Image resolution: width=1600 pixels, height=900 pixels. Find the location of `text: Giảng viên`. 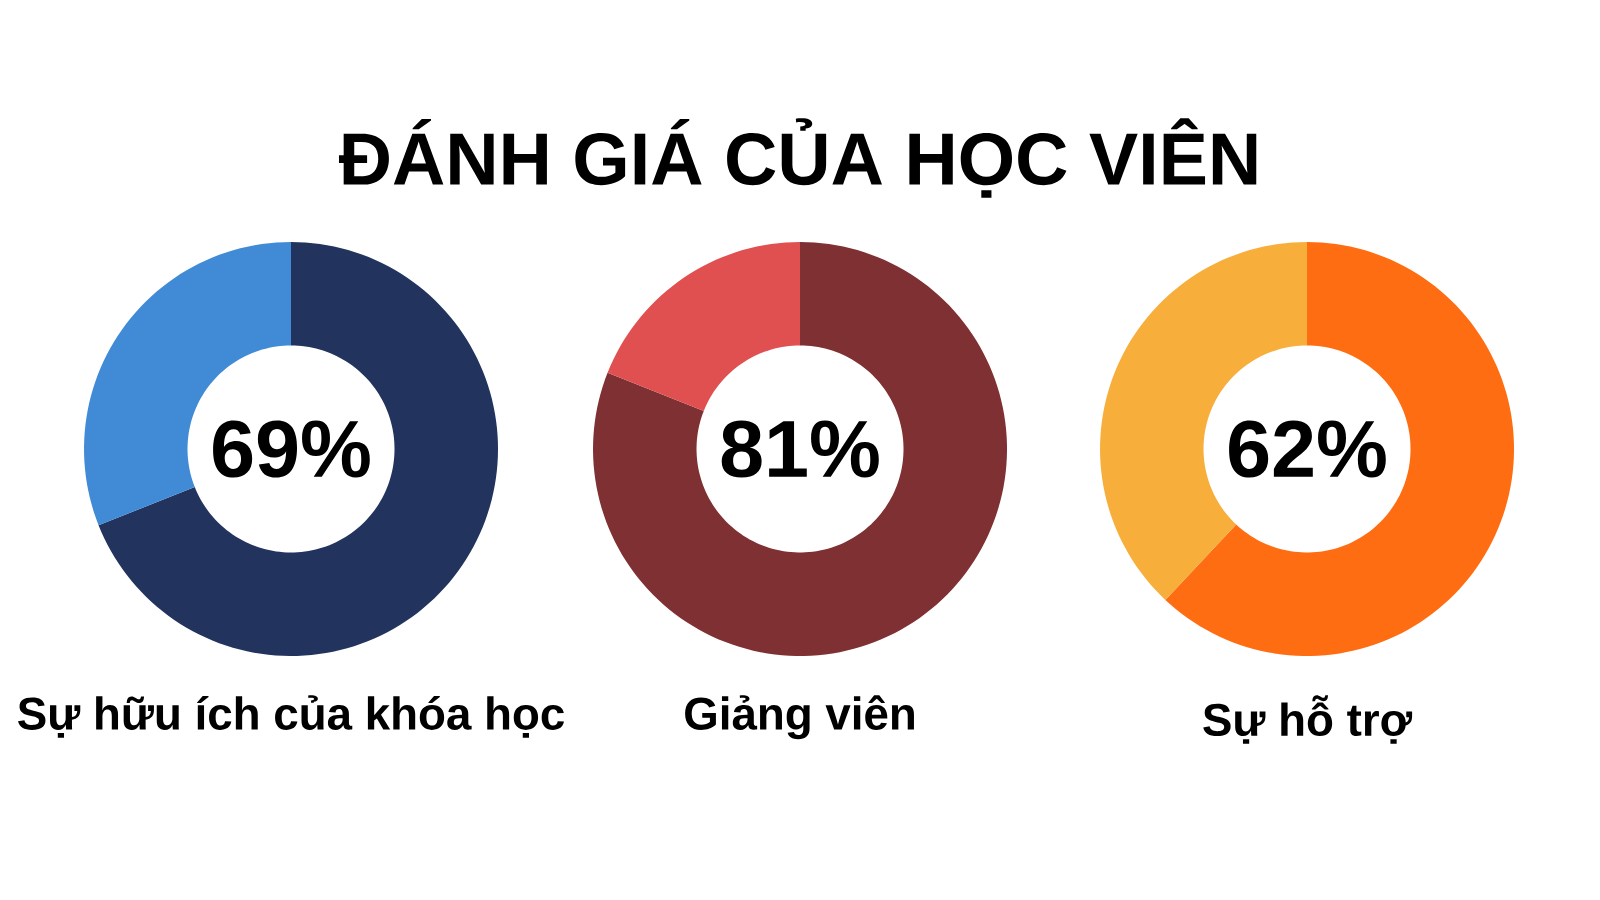

text: Giảng viên is located at coordinates (799, 717).